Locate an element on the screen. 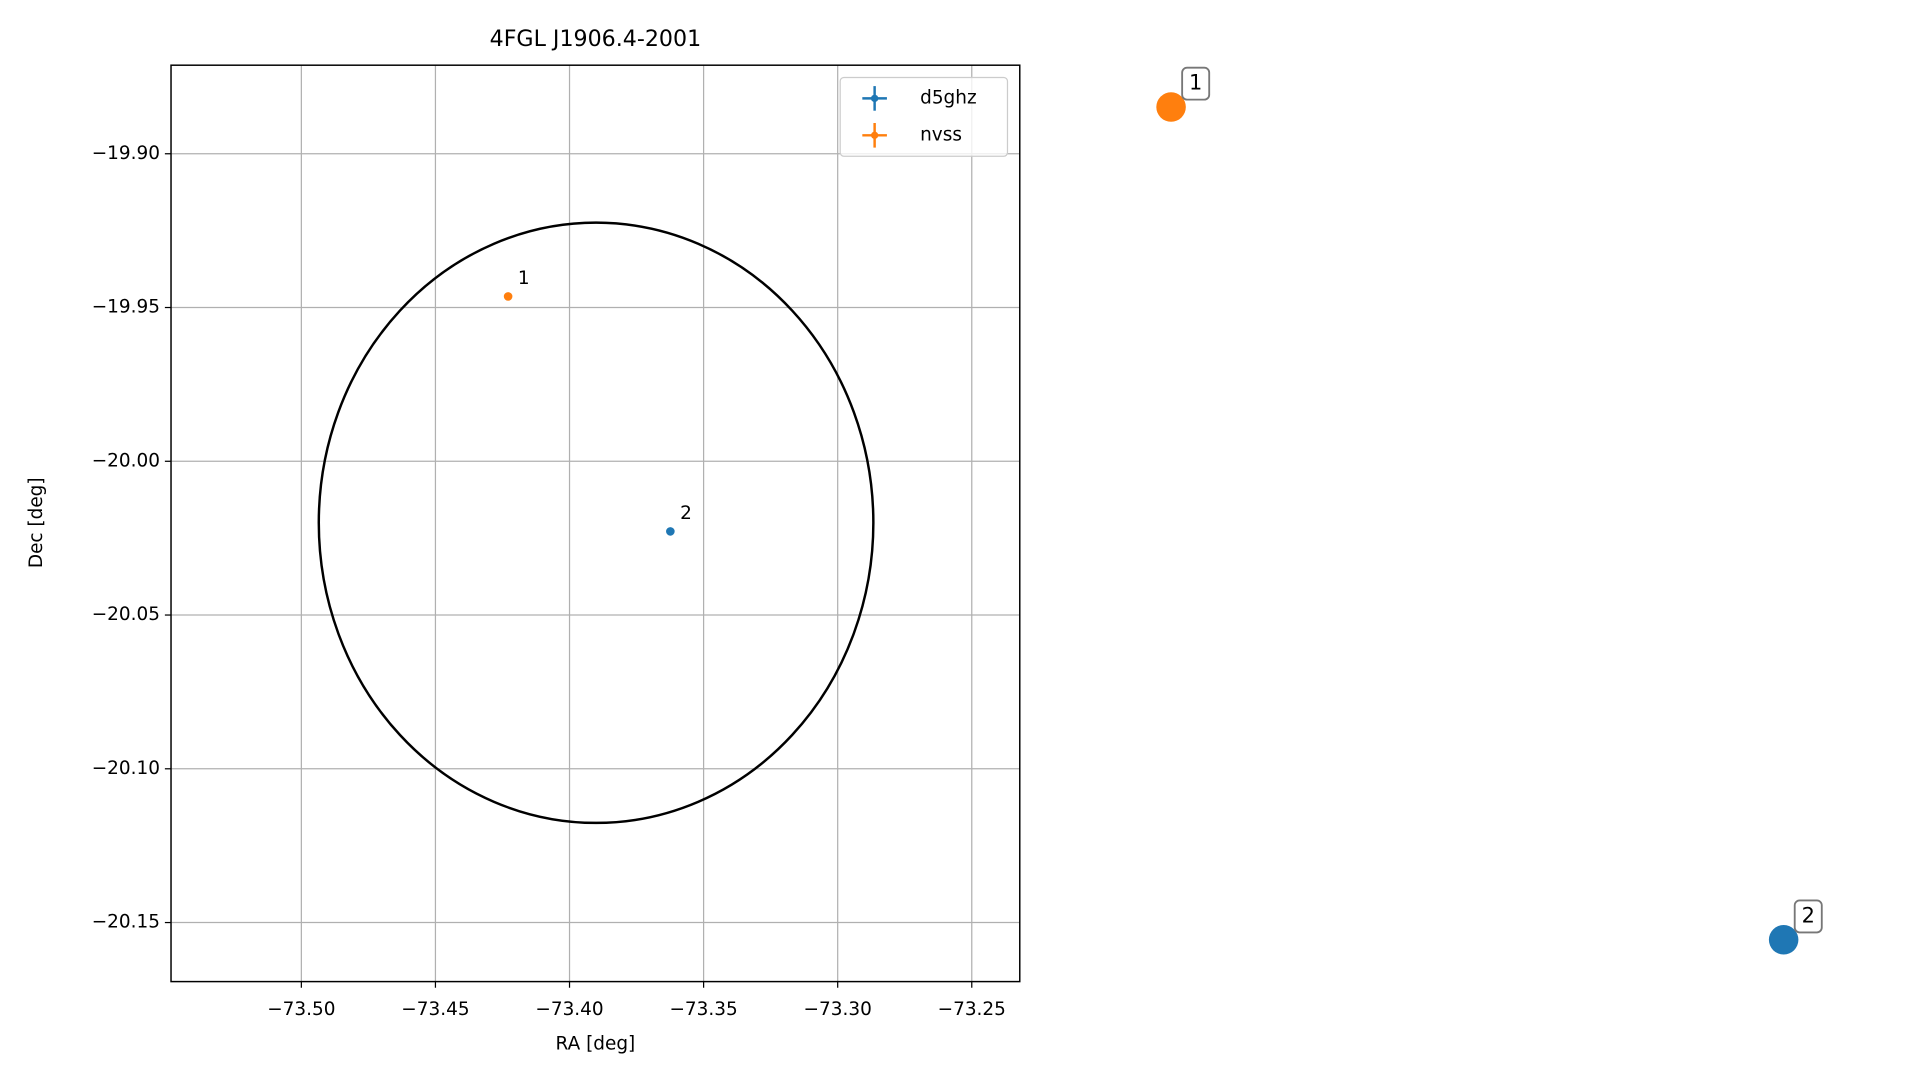 The image size is (1919, 1080). y-tick-label: −20.05 is located at coordinates (126, 614).